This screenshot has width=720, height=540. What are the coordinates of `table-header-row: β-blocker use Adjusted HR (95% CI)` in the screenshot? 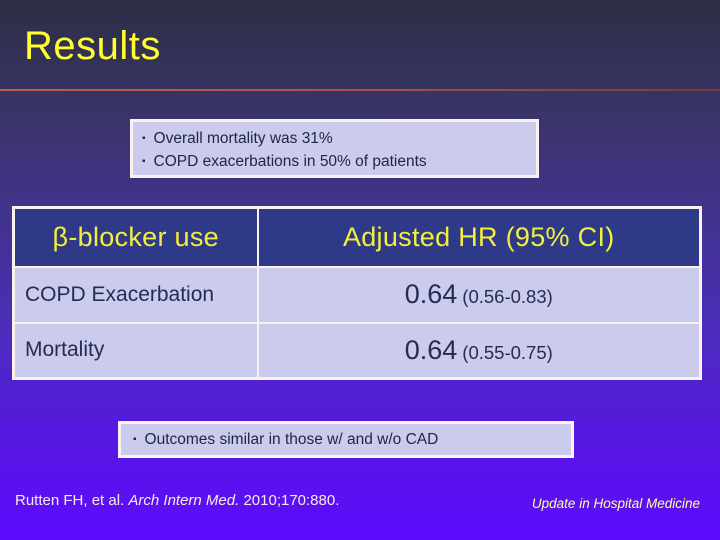 It's located at (357, 237).